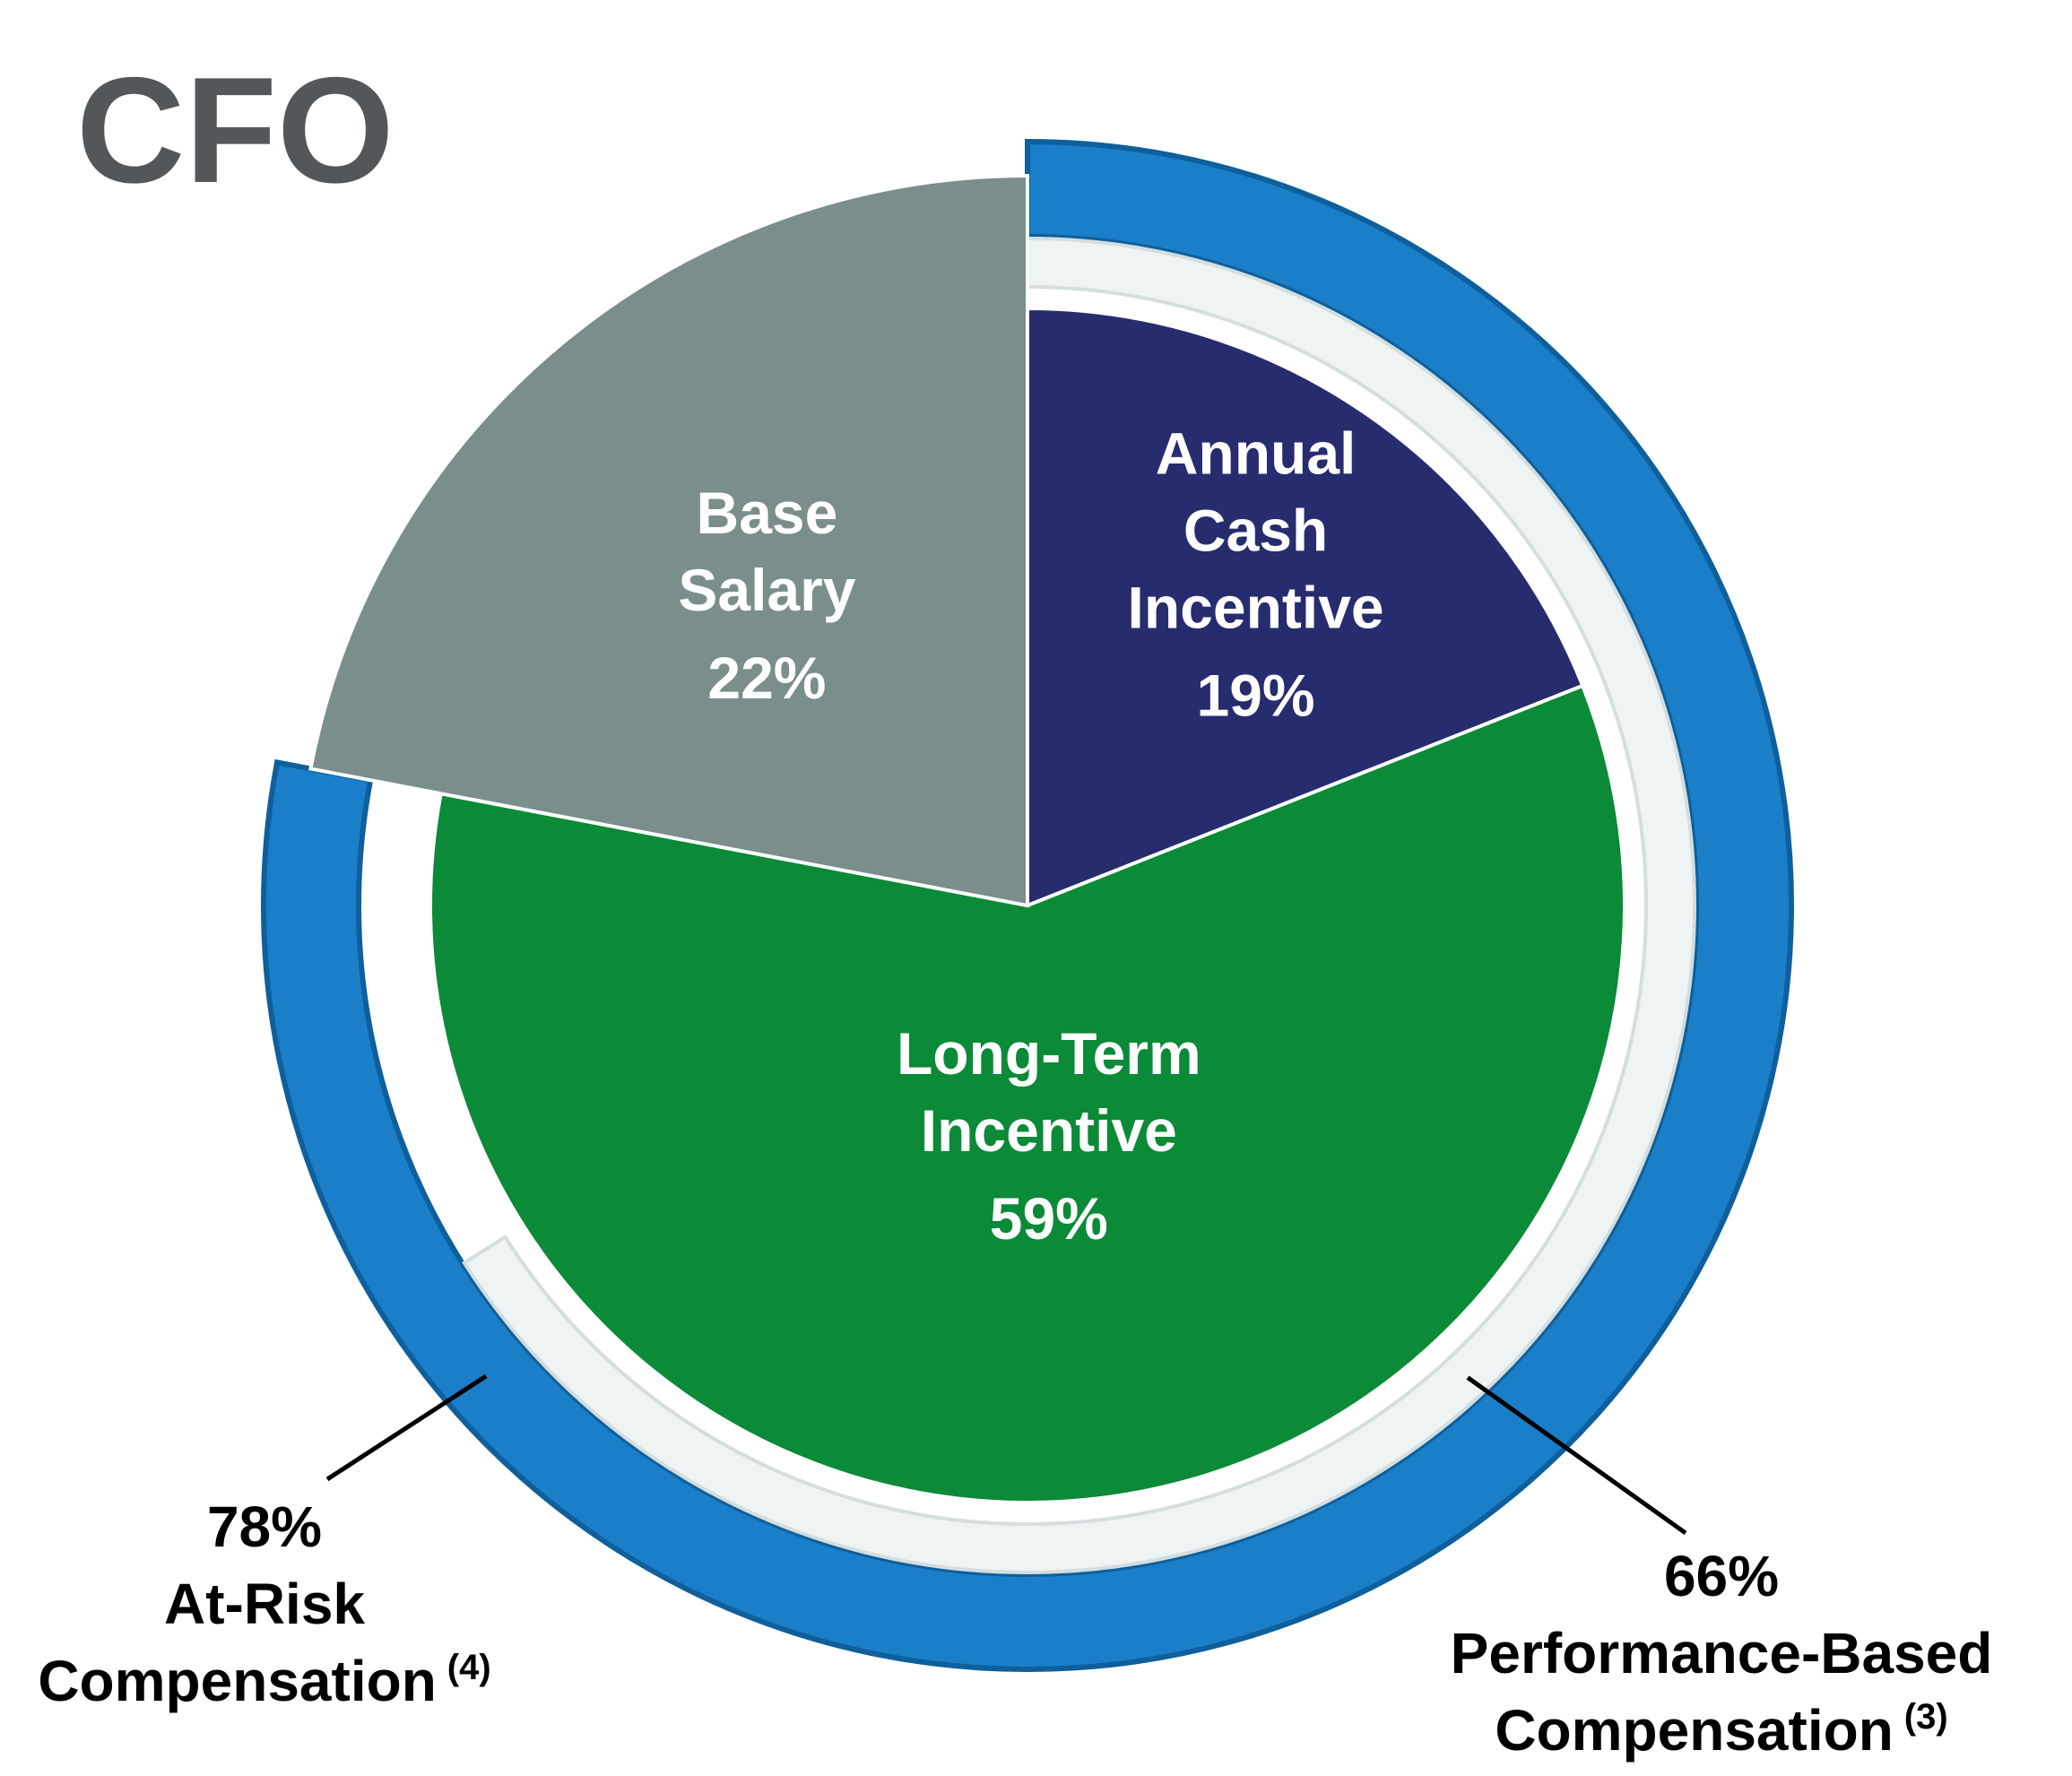 This screenshot has height=1776, width=2072. Describe the element at coordinates (1576, 1455) in the screenshot. I see `performance-based-leader-line` at that location.